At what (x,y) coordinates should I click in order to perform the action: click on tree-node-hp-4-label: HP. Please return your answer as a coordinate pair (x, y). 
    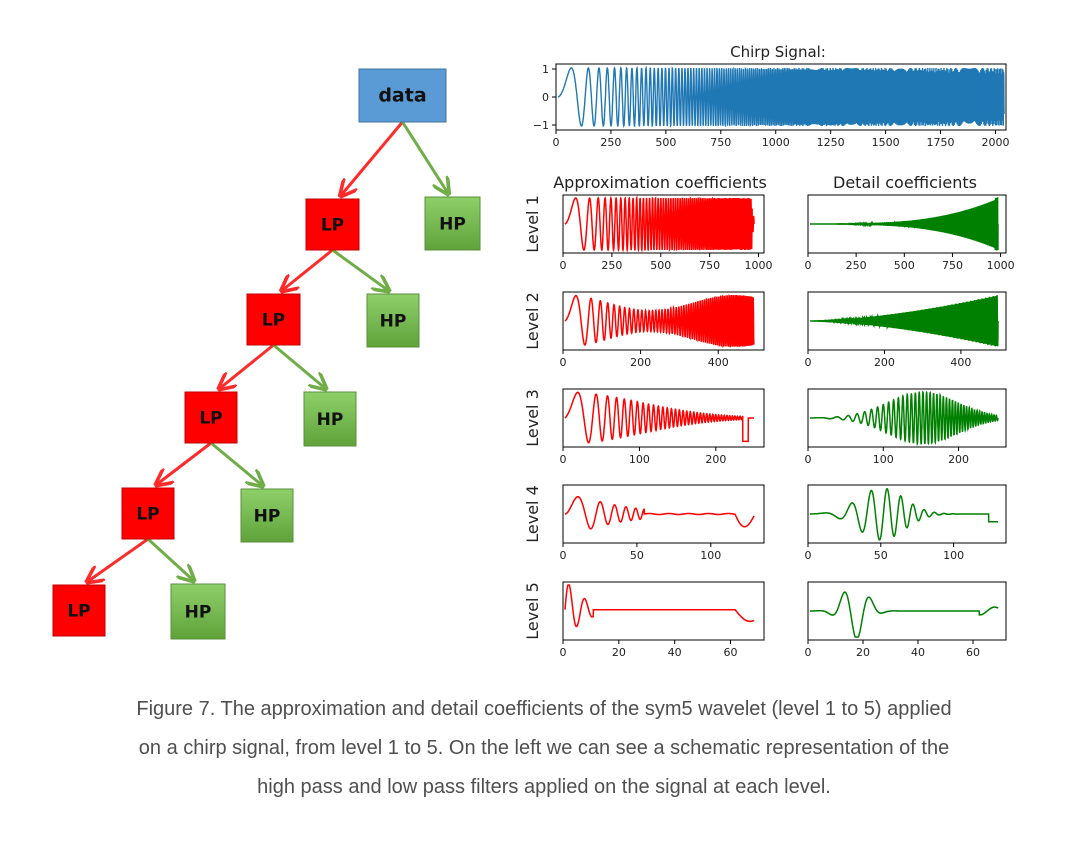
    Looking at the image, I should click on (267, 517).